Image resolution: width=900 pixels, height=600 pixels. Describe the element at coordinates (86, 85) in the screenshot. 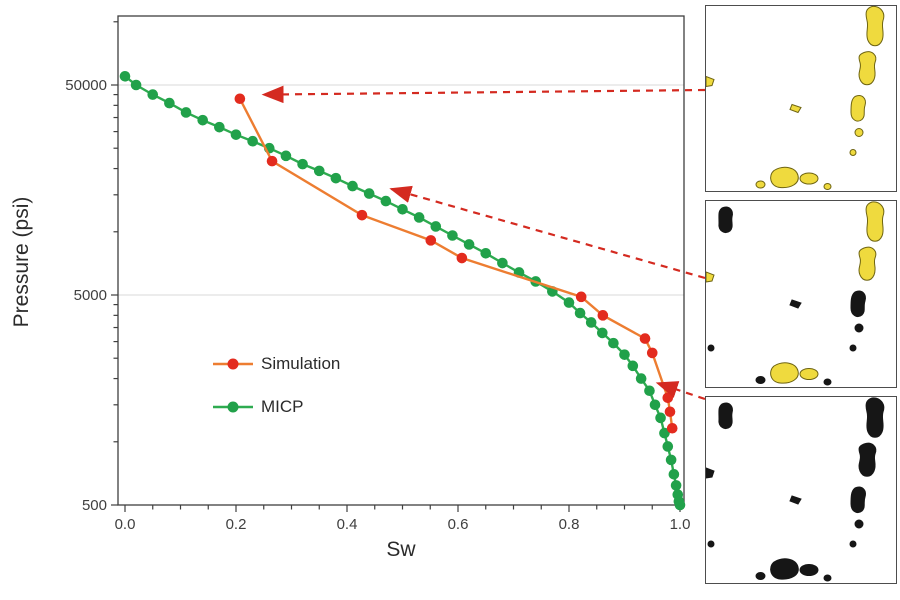

I see `y-tick-label: 50000` at that location.